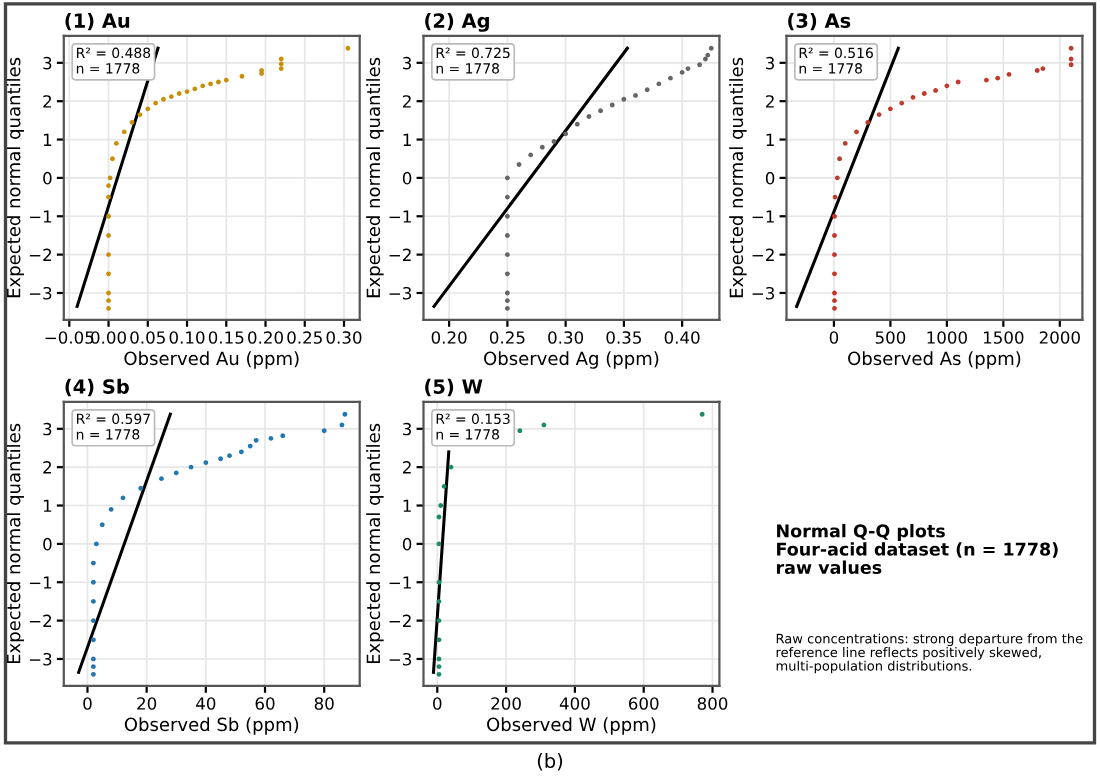 Image resolution: width=1100 pixels, height=782 pixels. What do you see at coordinates (187, 337) in the screenshot?
I see `x-tick-label: 0.10` at bounding box center [187, 337].